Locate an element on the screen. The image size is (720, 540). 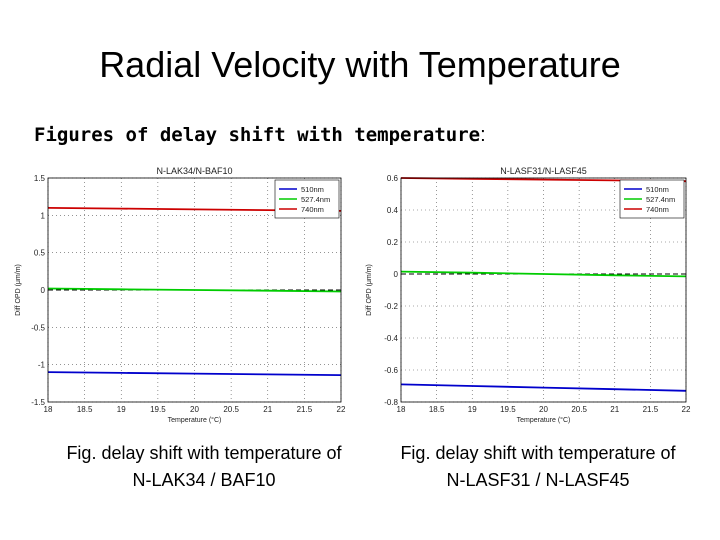
y-tick-label: 0.4 is located at coordinates (393, 210).